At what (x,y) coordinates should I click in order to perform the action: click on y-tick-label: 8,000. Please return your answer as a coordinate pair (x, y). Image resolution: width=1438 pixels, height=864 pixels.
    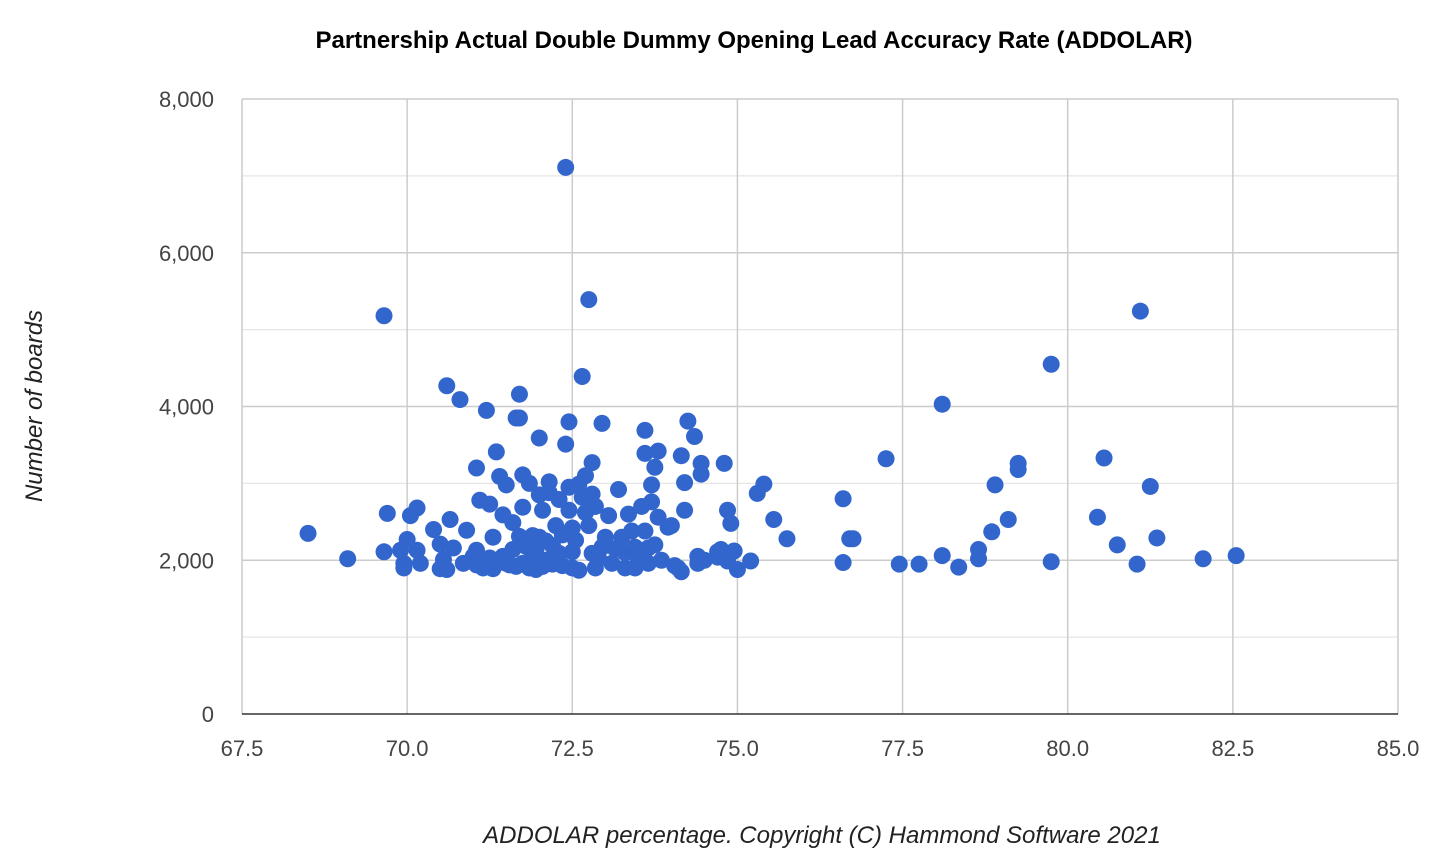
    Looking at the image, I should click on (186, 99).